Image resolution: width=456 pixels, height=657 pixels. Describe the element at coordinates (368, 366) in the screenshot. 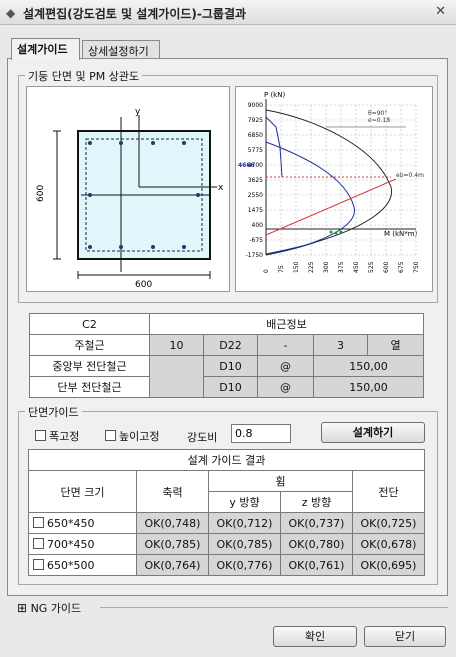

I see `rebar-cell: 150,00` at that location.